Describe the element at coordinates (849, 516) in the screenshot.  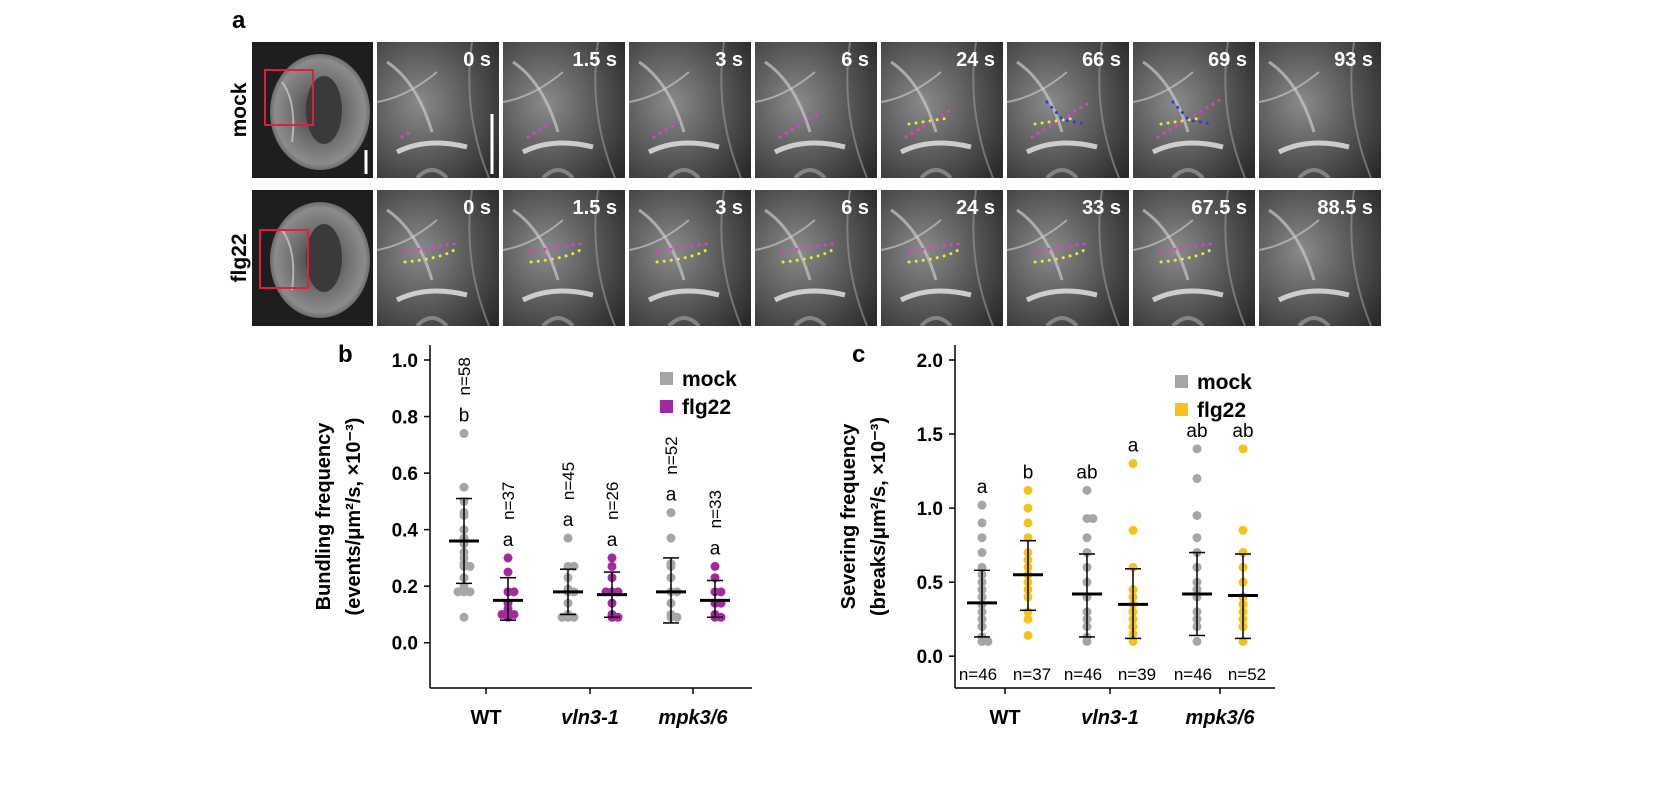
I see `y-axis-title: Severing frequency` at that location.